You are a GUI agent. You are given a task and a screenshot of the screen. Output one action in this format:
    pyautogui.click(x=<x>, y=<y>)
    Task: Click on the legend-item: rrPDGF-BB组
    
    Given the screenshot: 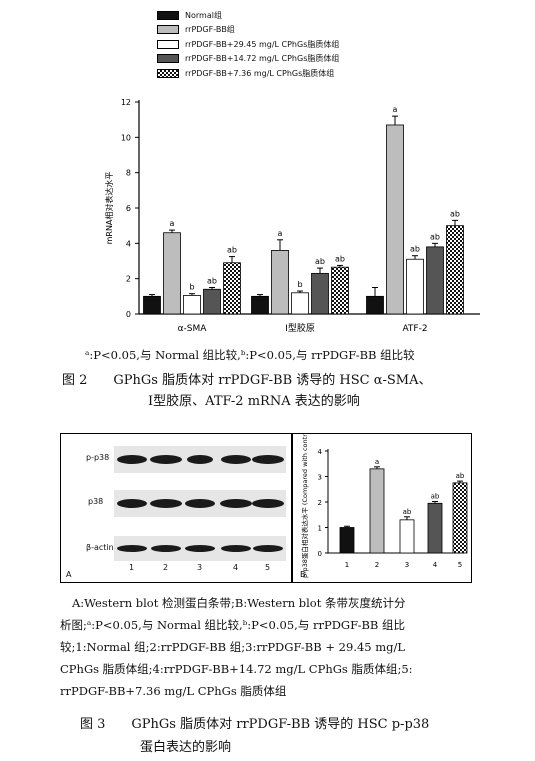 What is the action you would take?
    pyautogui.click(x=196, y=30)
    